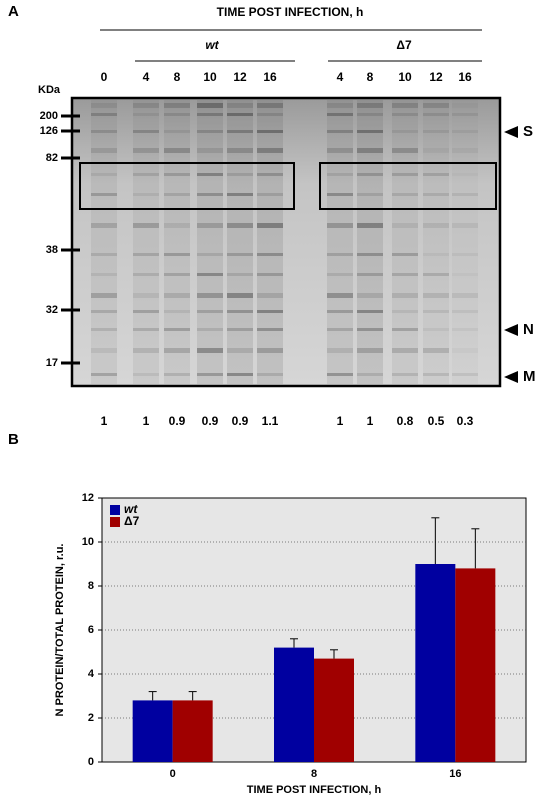 This screenshot has width=537, height=800. Describe the element at coordinates (270, 77) in the screenshot. I see `lane-label: 16` at that location.